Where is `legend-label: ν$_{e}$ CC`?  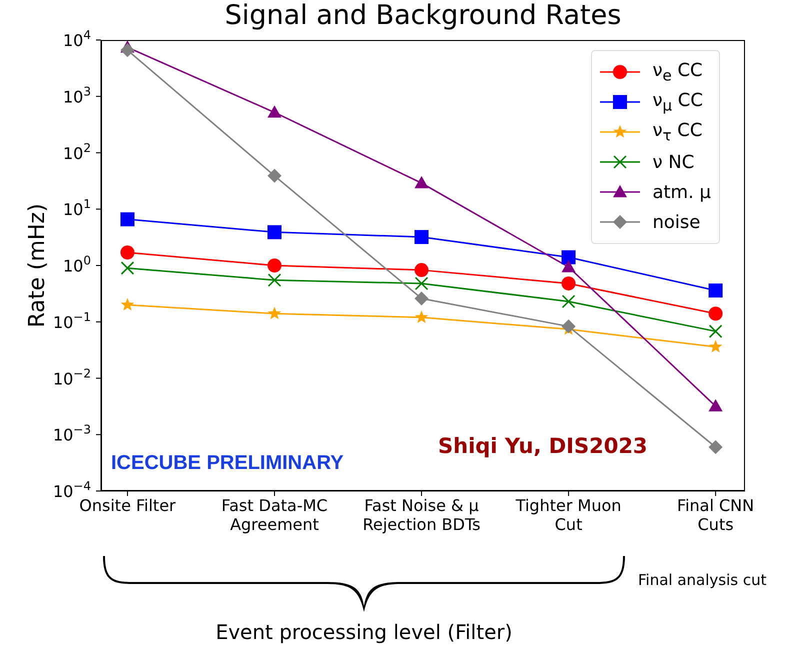 legend-label: ν$_{e}$ CC is located at coordinates (677, 72).